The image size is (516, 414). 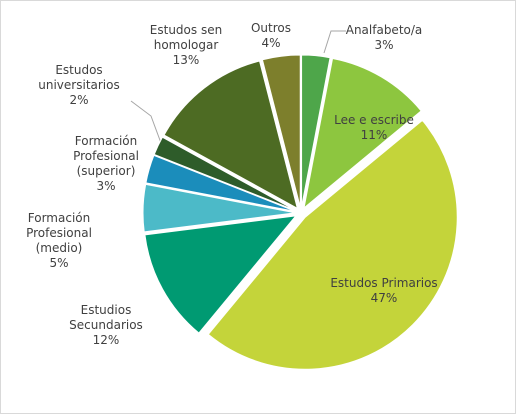 What do you see at coordinates (271, 28) in the screenshot?
I see `category-label: Outros` at bounding box center [271, 28].